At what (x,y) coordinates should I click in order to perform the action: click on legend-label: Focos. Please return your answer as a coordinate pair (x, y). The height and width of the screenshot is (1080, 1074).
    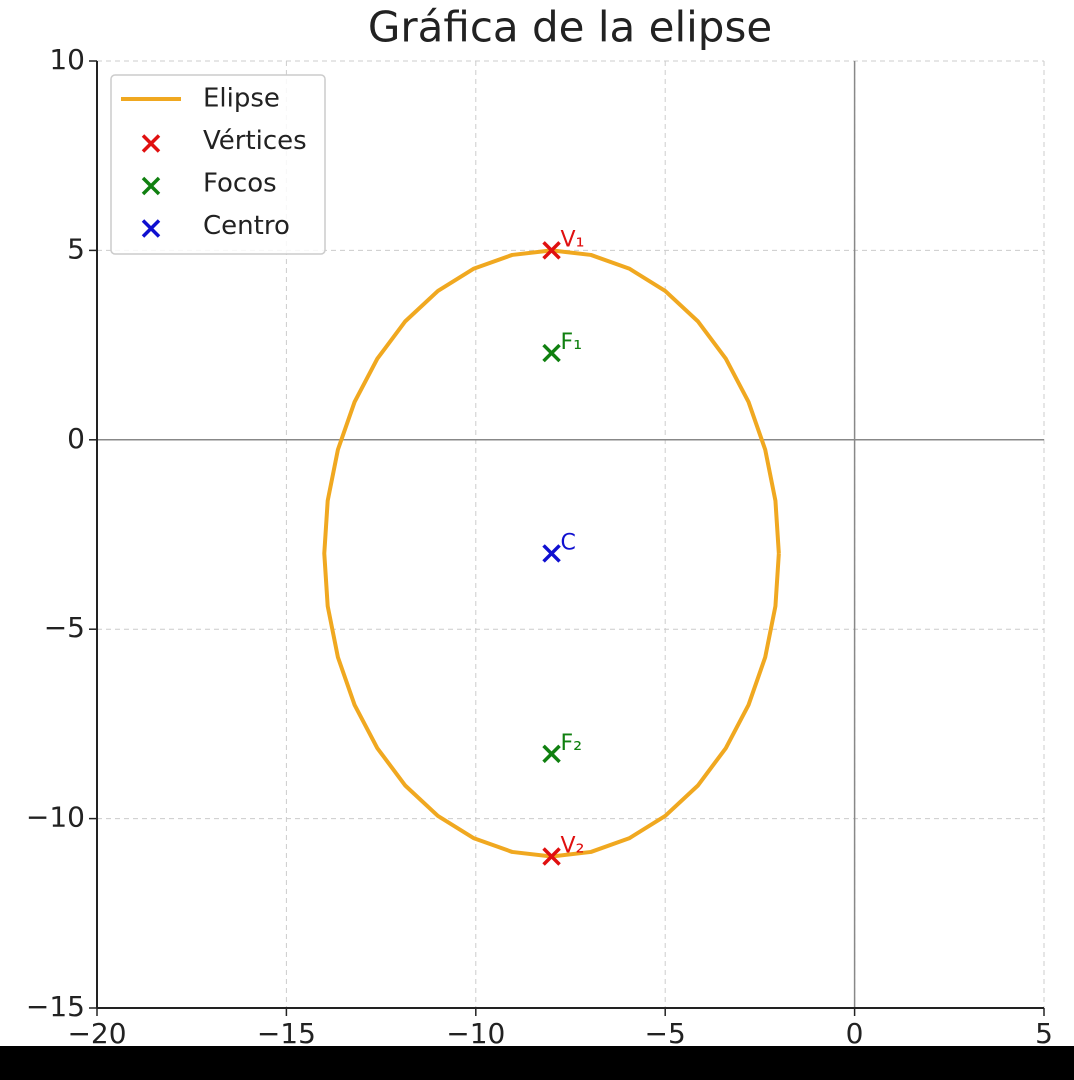
    Looking at the image, I should click on (240, 184).